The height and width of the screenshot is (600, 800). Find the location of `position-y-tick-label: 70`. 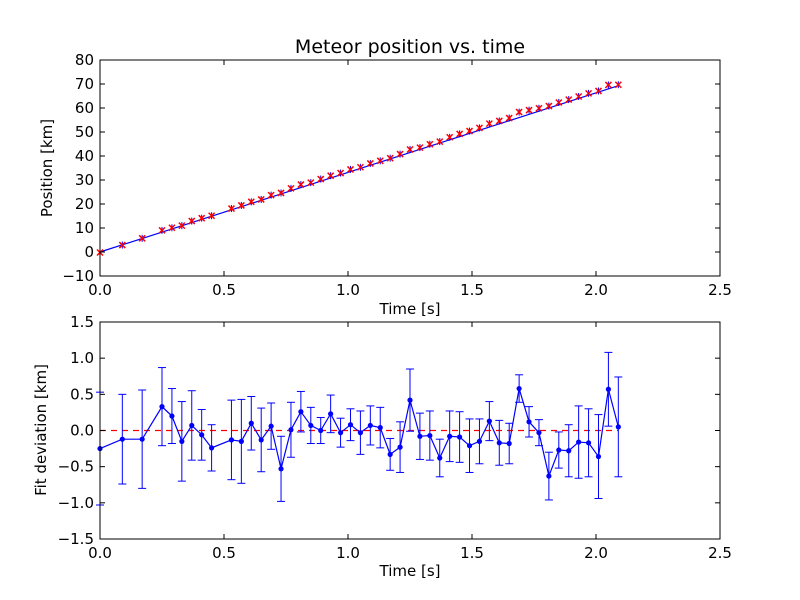

position-y-tick-label: 70 is located at coordinates (84, 84).